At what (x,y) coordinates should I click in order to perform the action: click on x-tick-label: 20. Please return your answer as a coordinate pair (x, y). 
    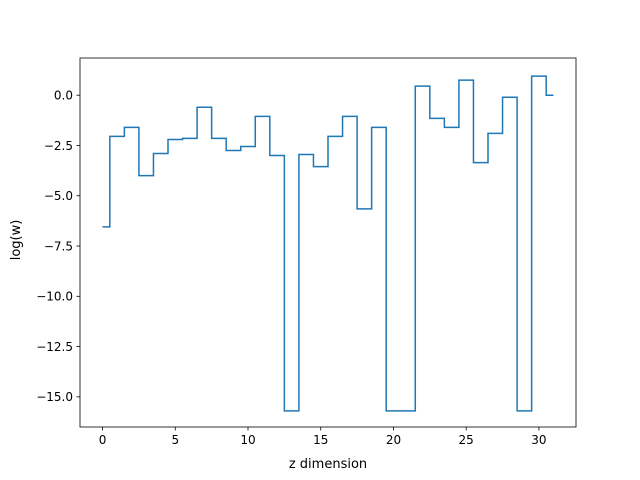
    Looking at the image, I should click on (393, 440).